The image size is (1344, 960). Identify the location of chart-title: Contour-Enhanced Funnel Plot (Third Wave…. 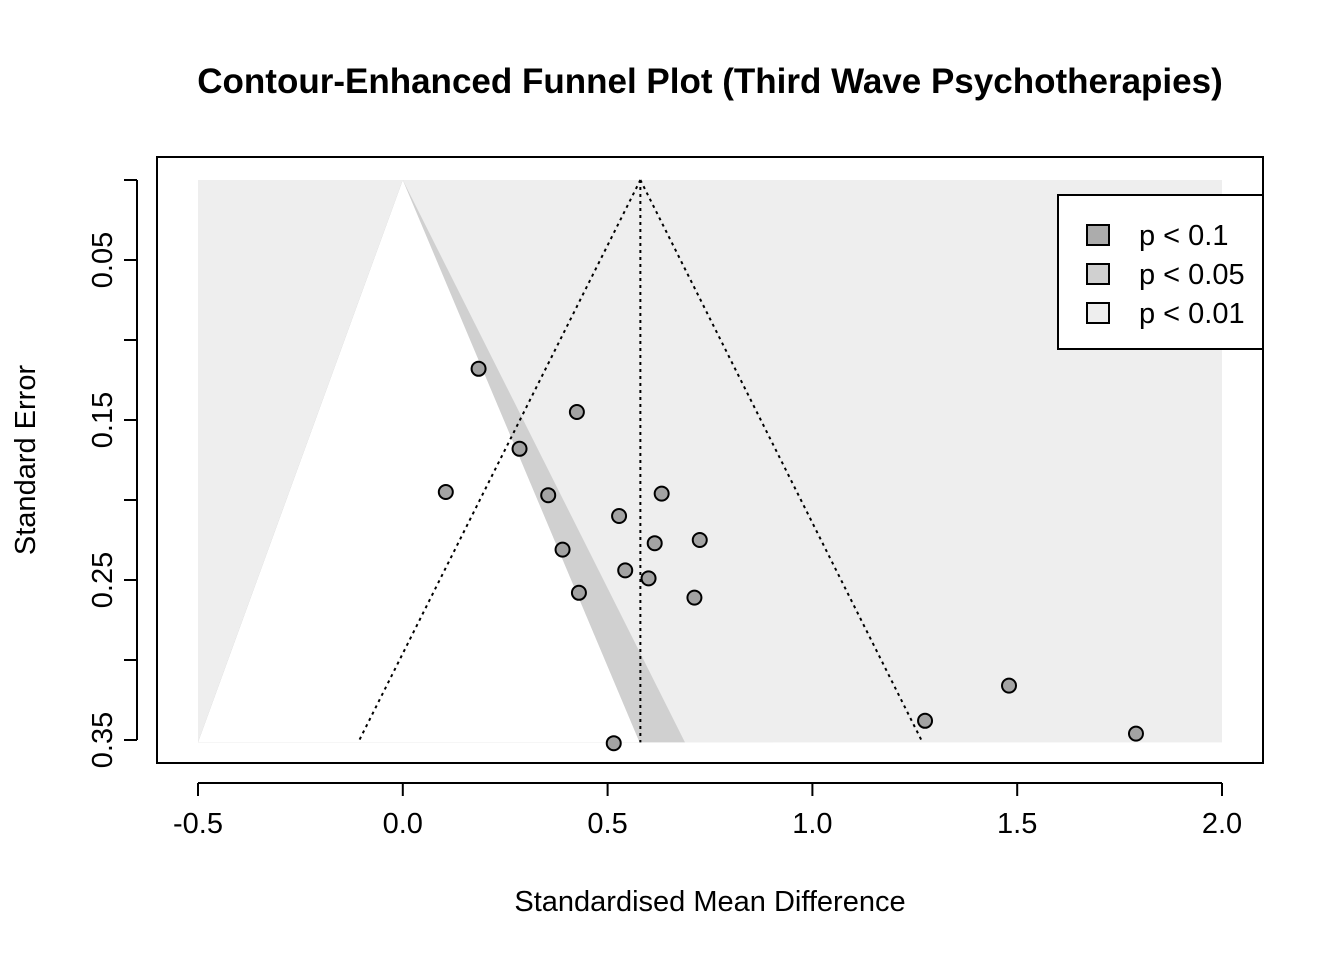
(709, 81).